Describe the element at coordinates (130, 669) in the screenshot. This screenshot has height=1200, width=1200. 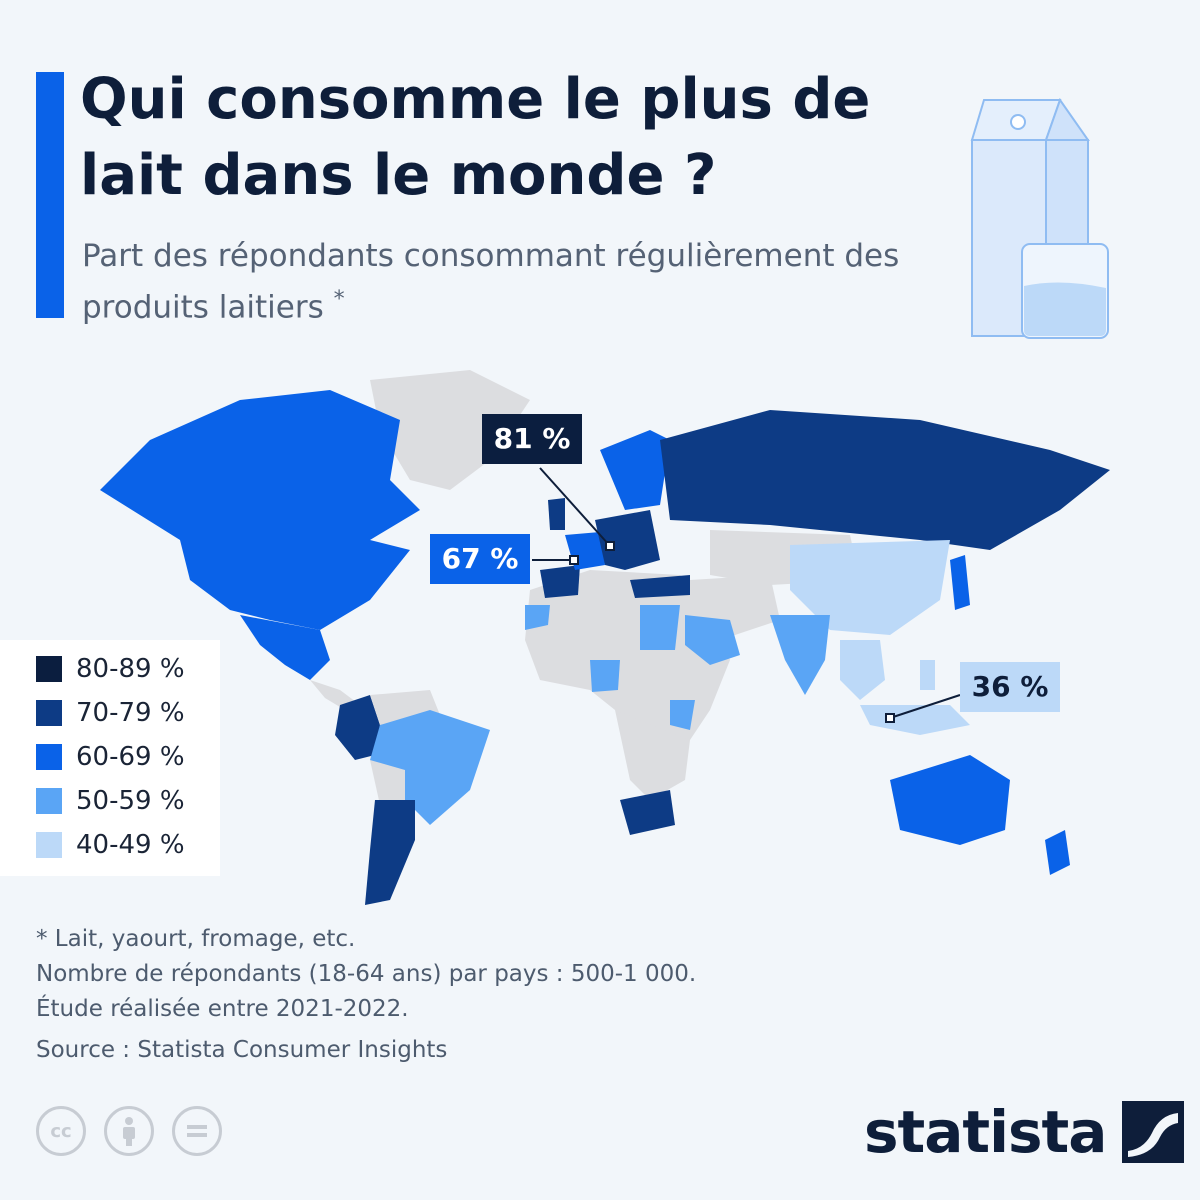
I see `legend-label: 80-89 %` at that location.